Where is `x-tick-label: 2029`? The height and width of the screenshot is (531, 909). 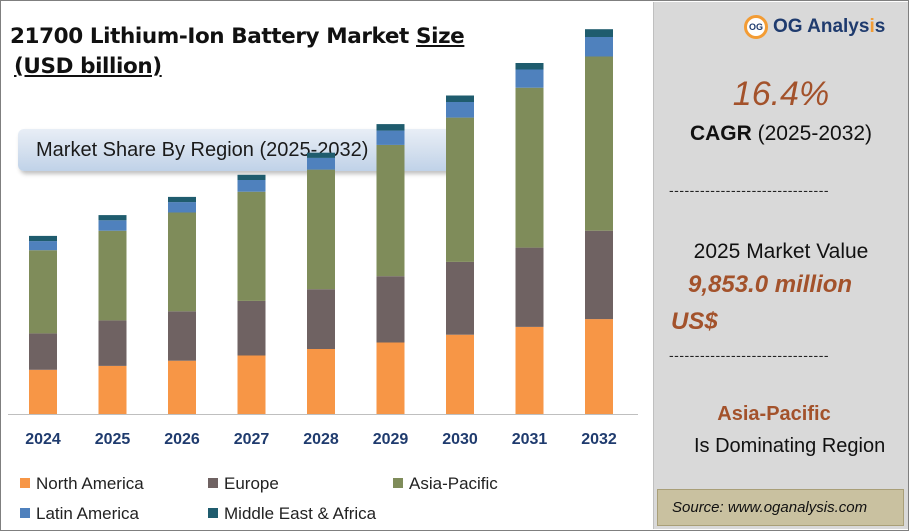
x-tick-label: 2029 is located at coordinates (391, 439).